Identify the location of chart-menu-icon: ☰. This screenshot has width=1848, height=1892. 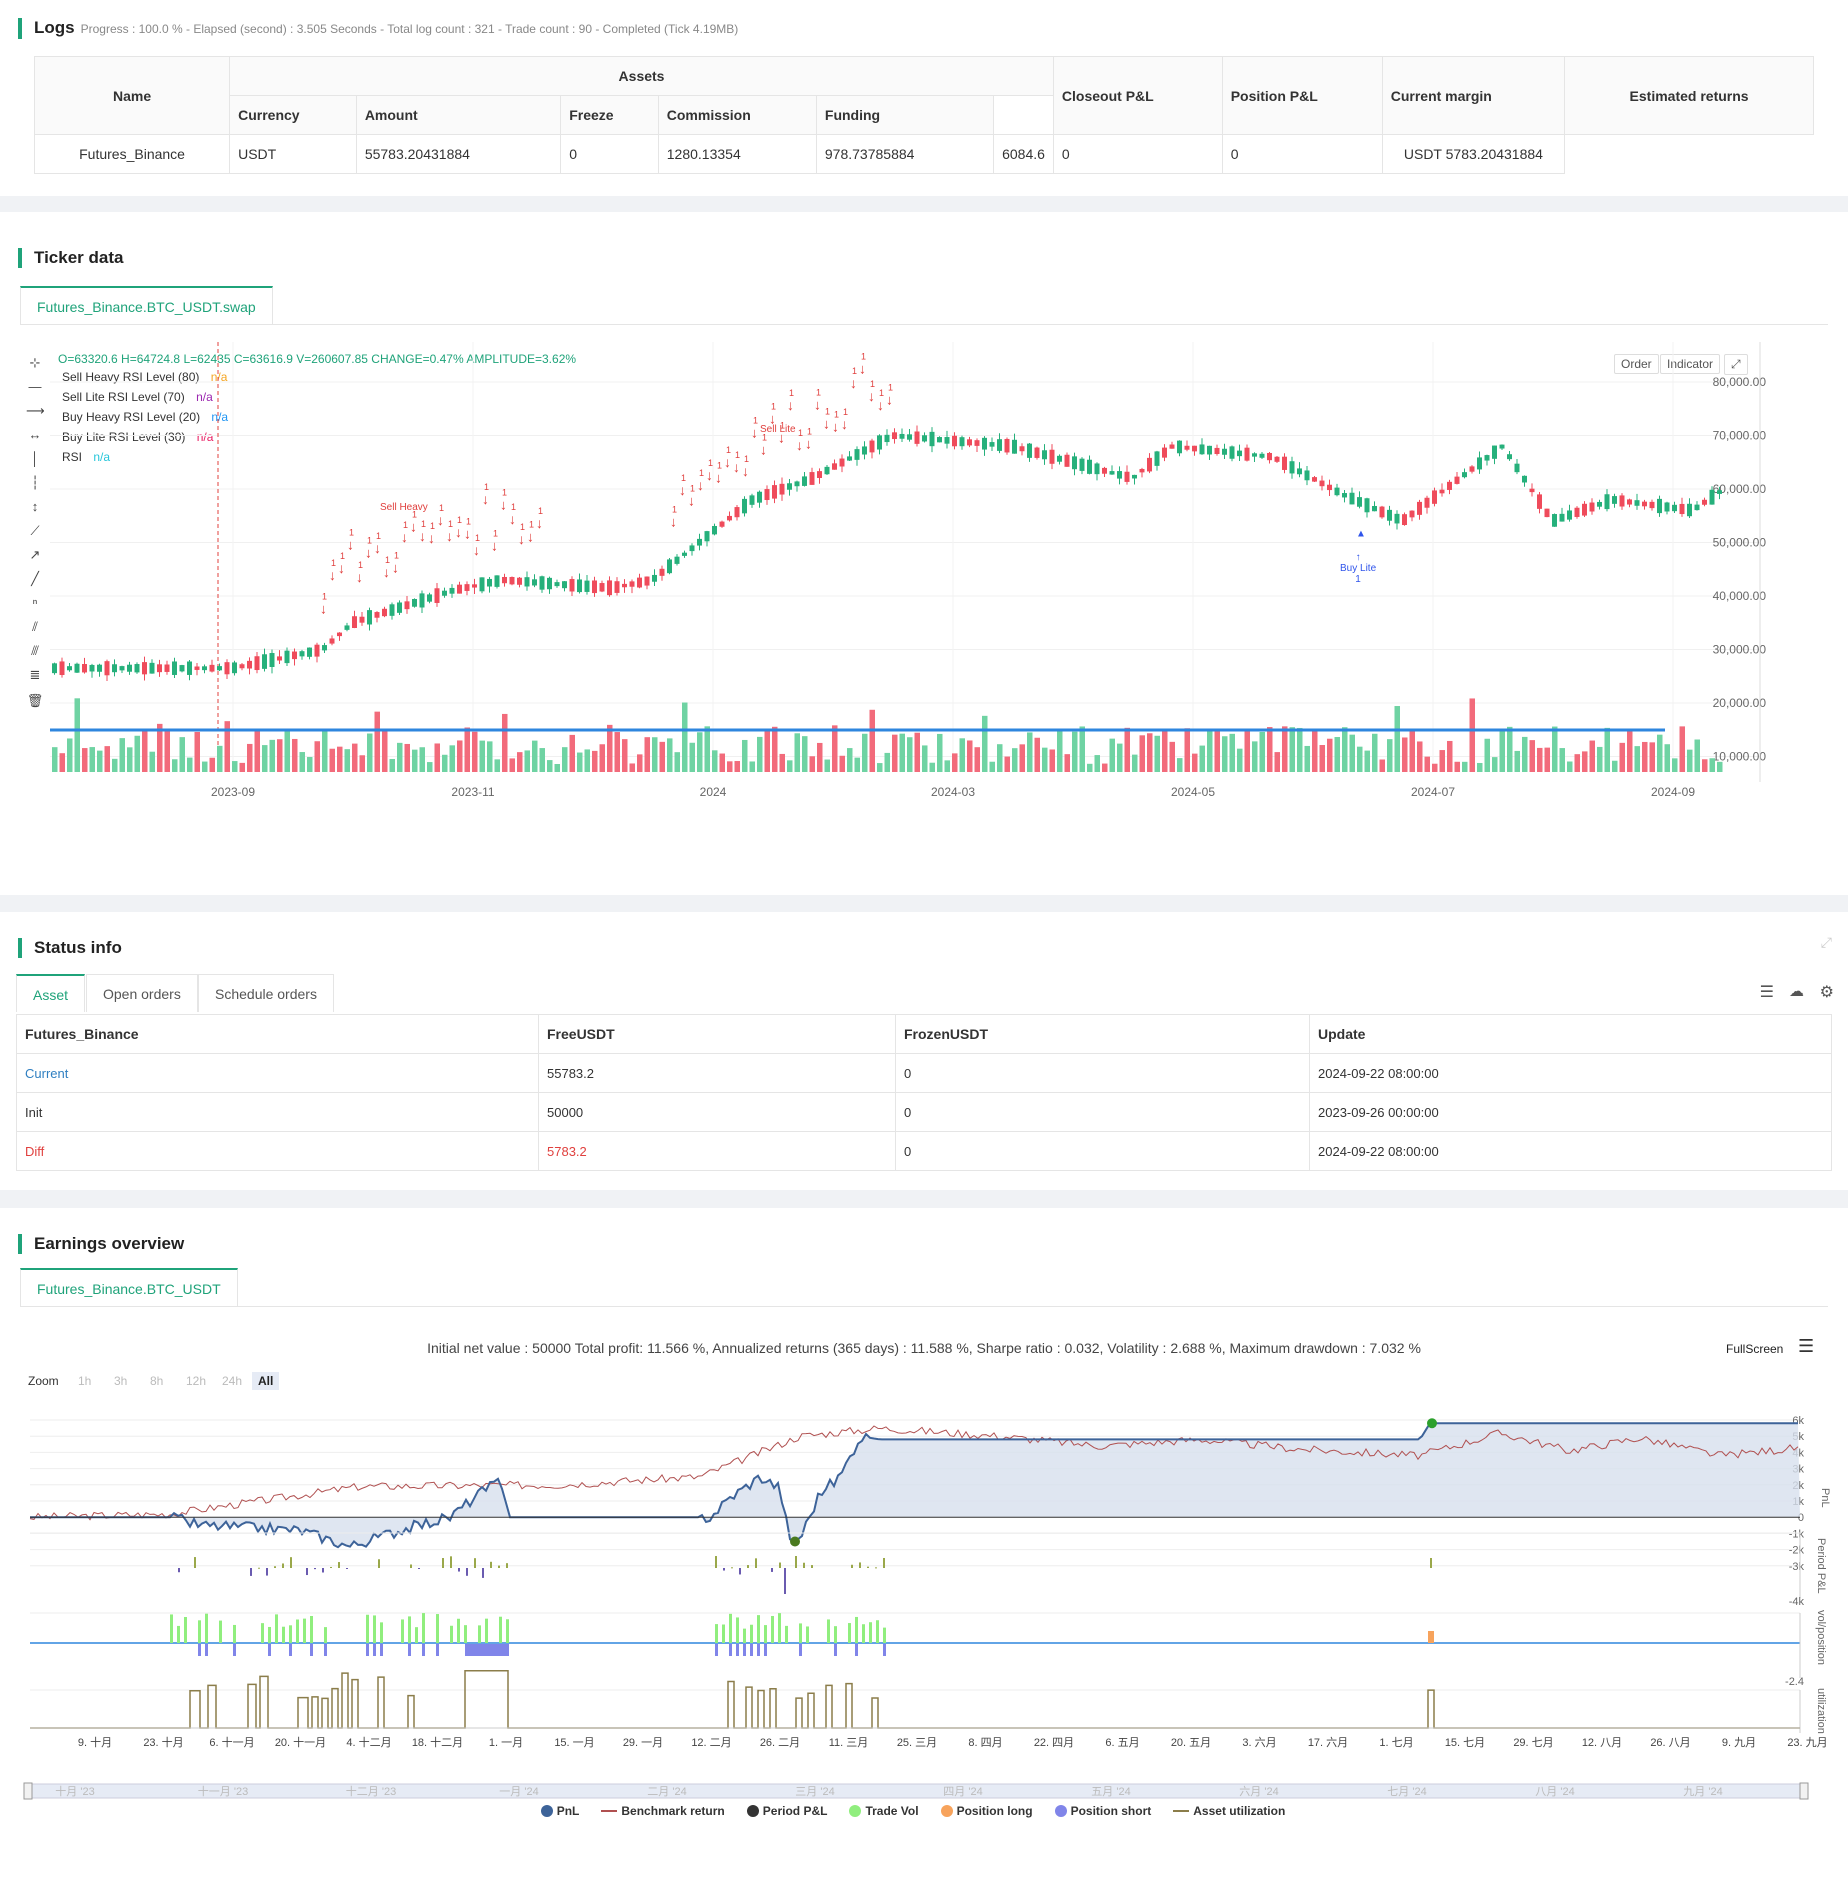
(1806, 1346).